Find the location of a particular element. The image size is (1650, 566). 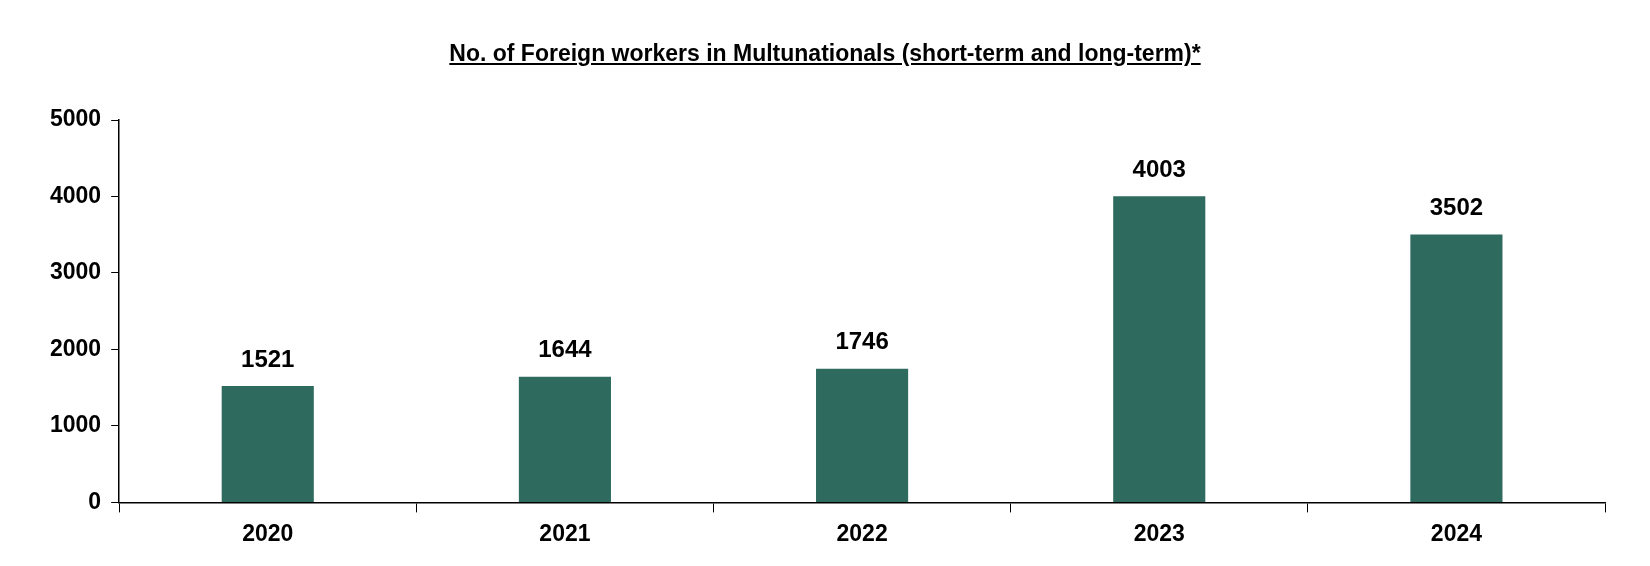

data-label: 1521 is located at coordinates (268, 358).